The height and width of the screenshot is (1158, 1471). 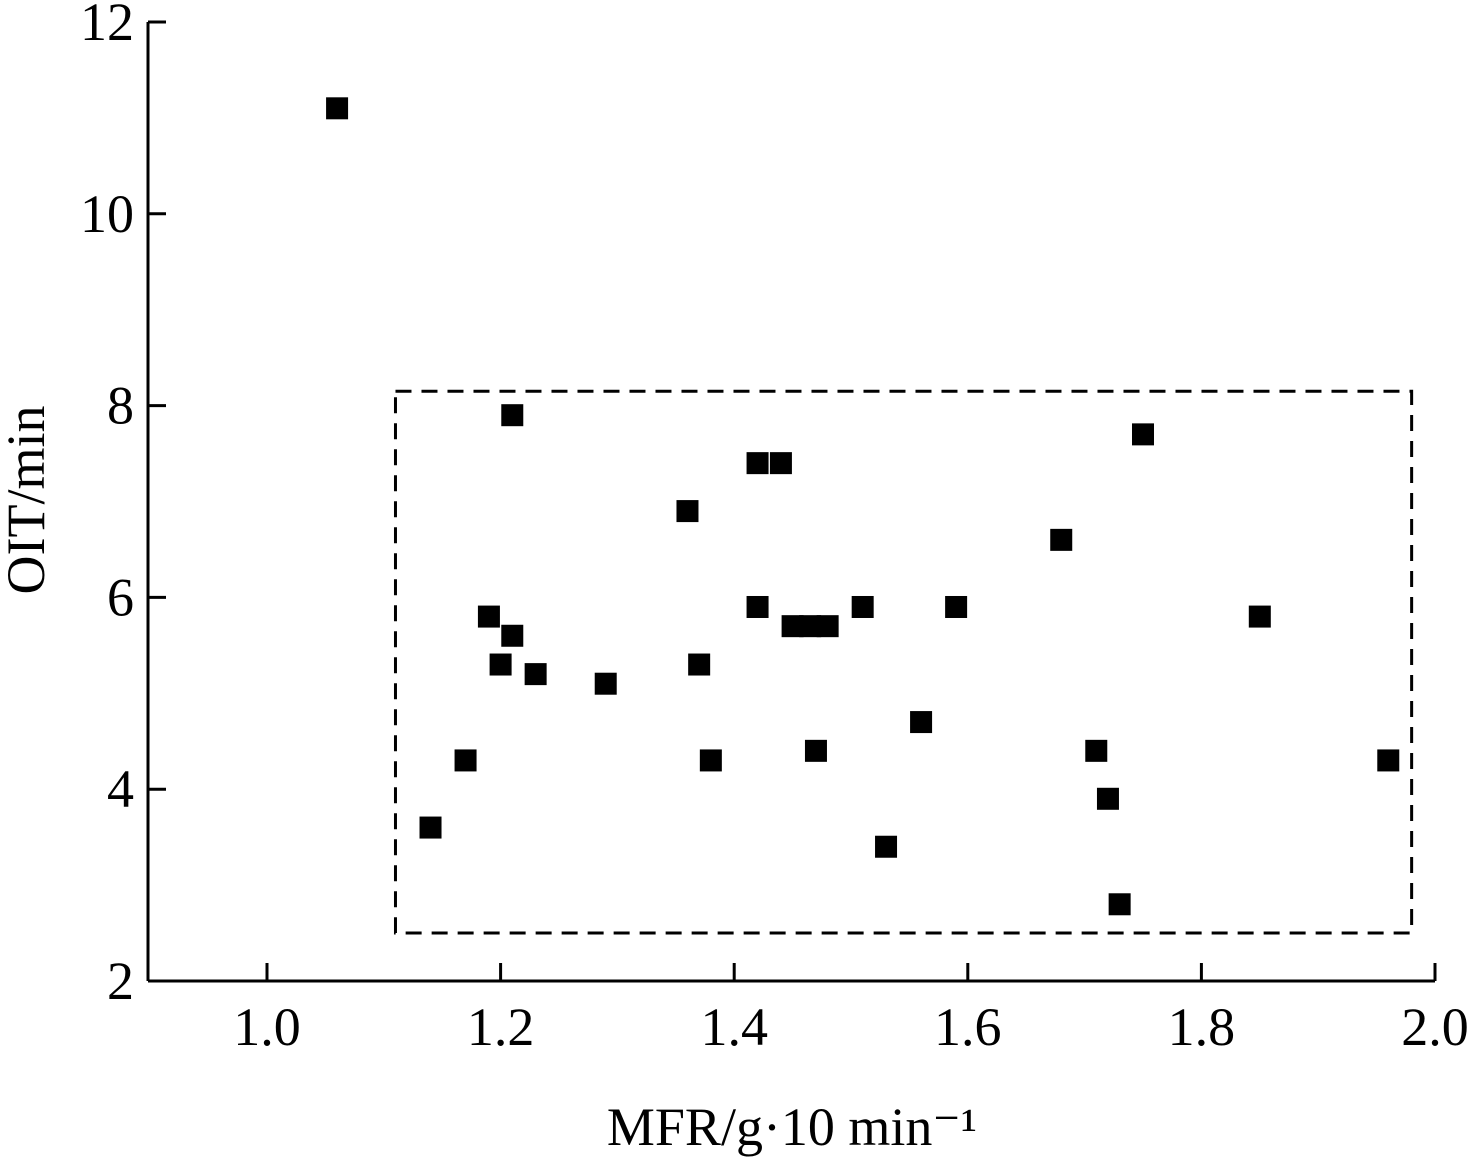 I want to click on y-tick-label: 10, so click(x=107, y=214).